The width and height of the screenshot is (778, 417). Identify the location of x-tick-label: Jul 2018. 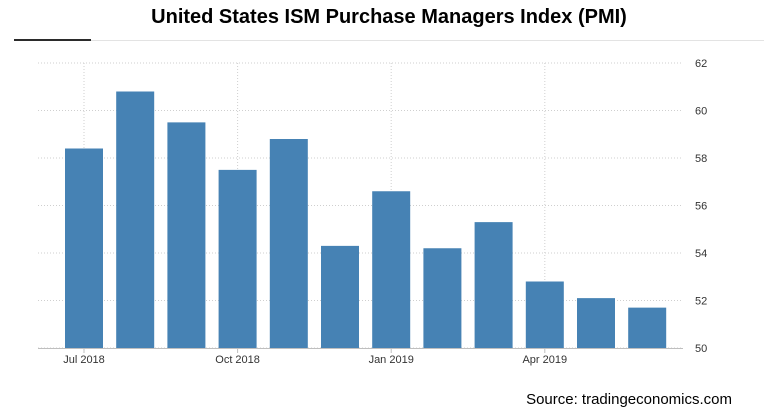
(84, 360).